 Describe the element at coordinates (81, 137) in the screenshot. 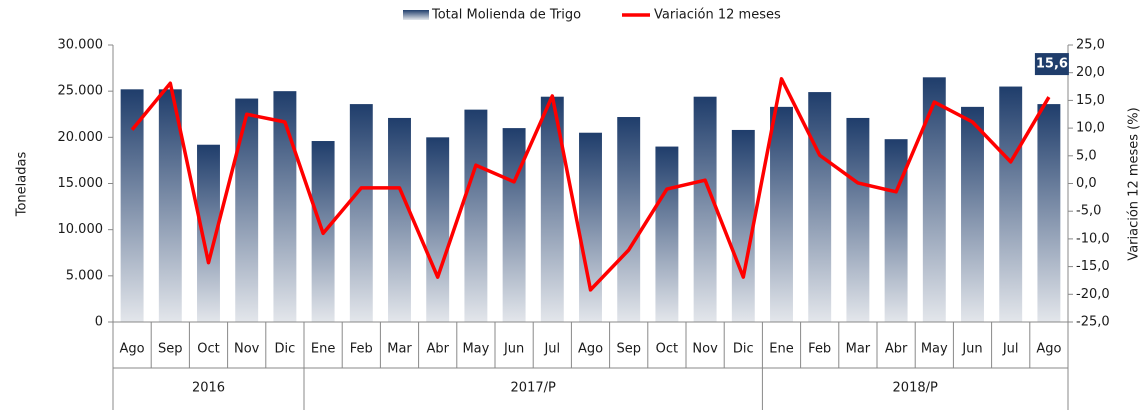

I see `y-tick-label: 20.000` at that location.